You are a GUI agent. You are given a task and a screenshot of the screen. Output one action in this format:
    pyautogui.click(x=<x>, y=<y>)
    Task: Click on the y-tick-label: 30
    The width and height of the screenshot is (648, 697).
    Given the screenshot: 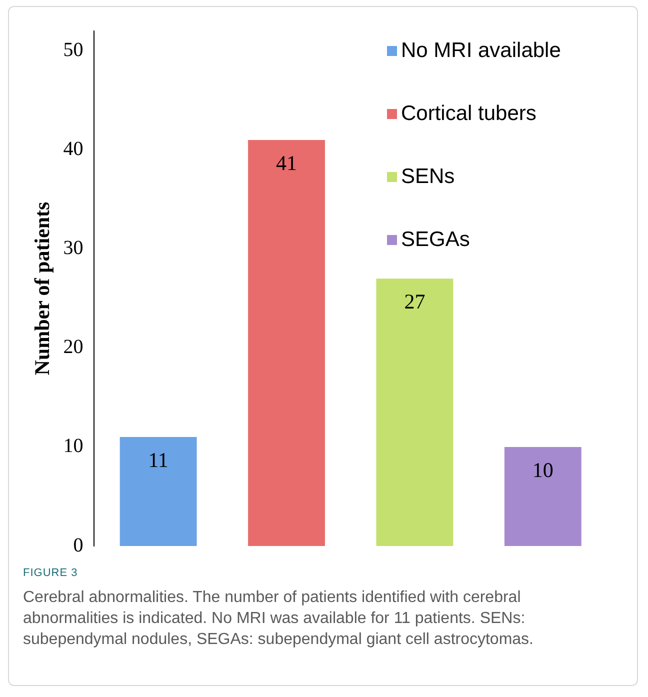 What is the action you would take?
    pyautogui.click(x=73, y=248)
    